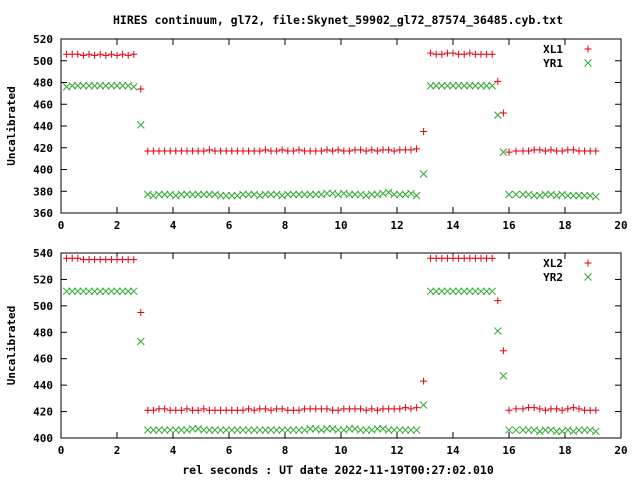  What do you see at coordinates (43, 39) in the screenshot?
I see `y-tick-label: 520` at bounding box center [43, 39].